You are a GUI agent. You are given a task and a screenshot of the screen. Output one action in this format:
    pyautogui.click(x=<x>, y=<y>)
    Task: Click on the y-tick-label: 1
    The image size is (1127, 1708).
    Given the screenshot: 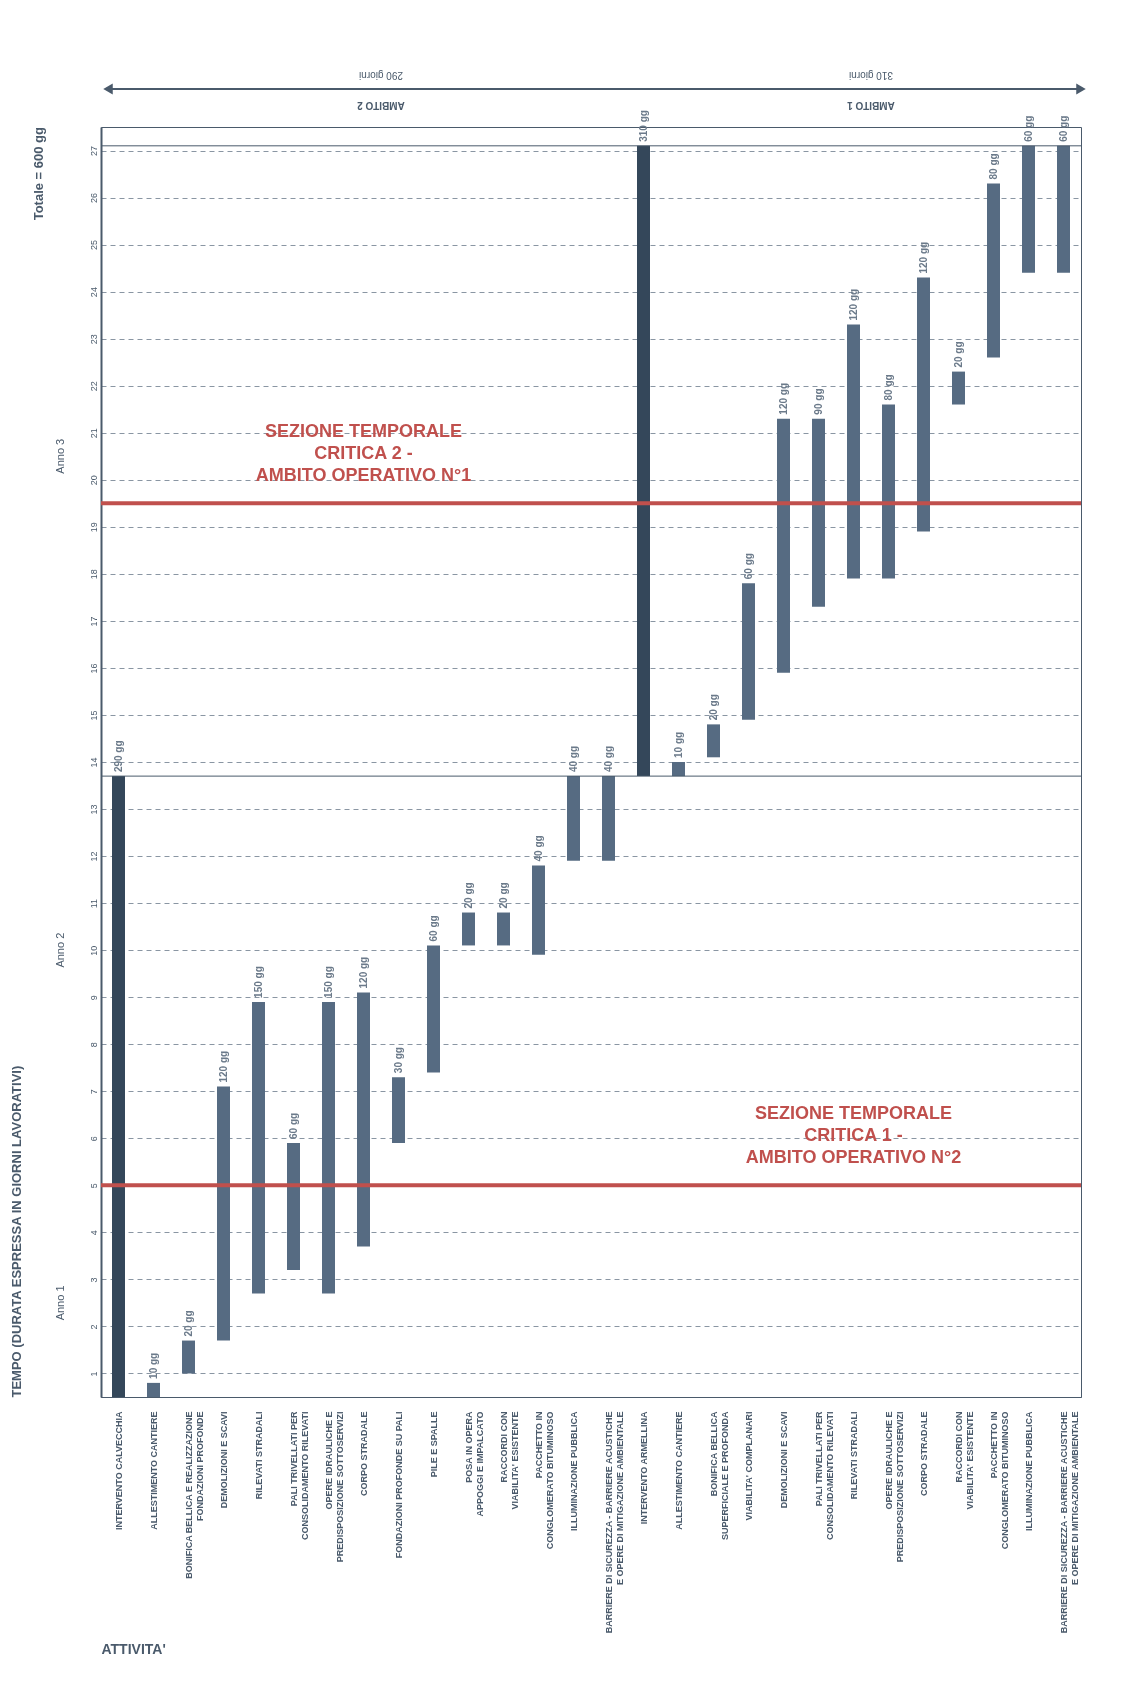 What is the action you would take?
    pyautogui.click(x=93, y=1374)
    